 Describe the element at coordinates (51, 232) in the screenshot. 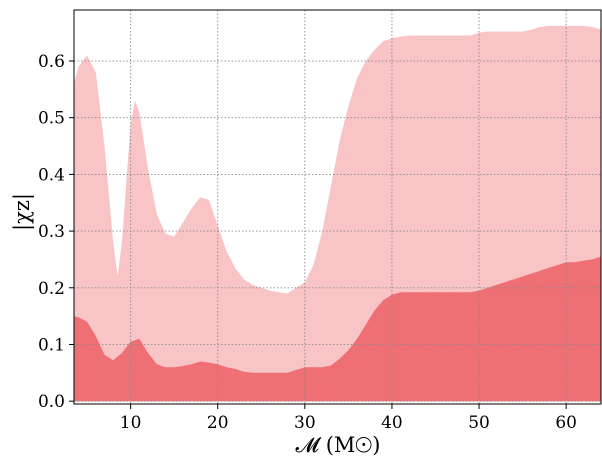

I see `y-tick-label-3: 0.3` at that location.